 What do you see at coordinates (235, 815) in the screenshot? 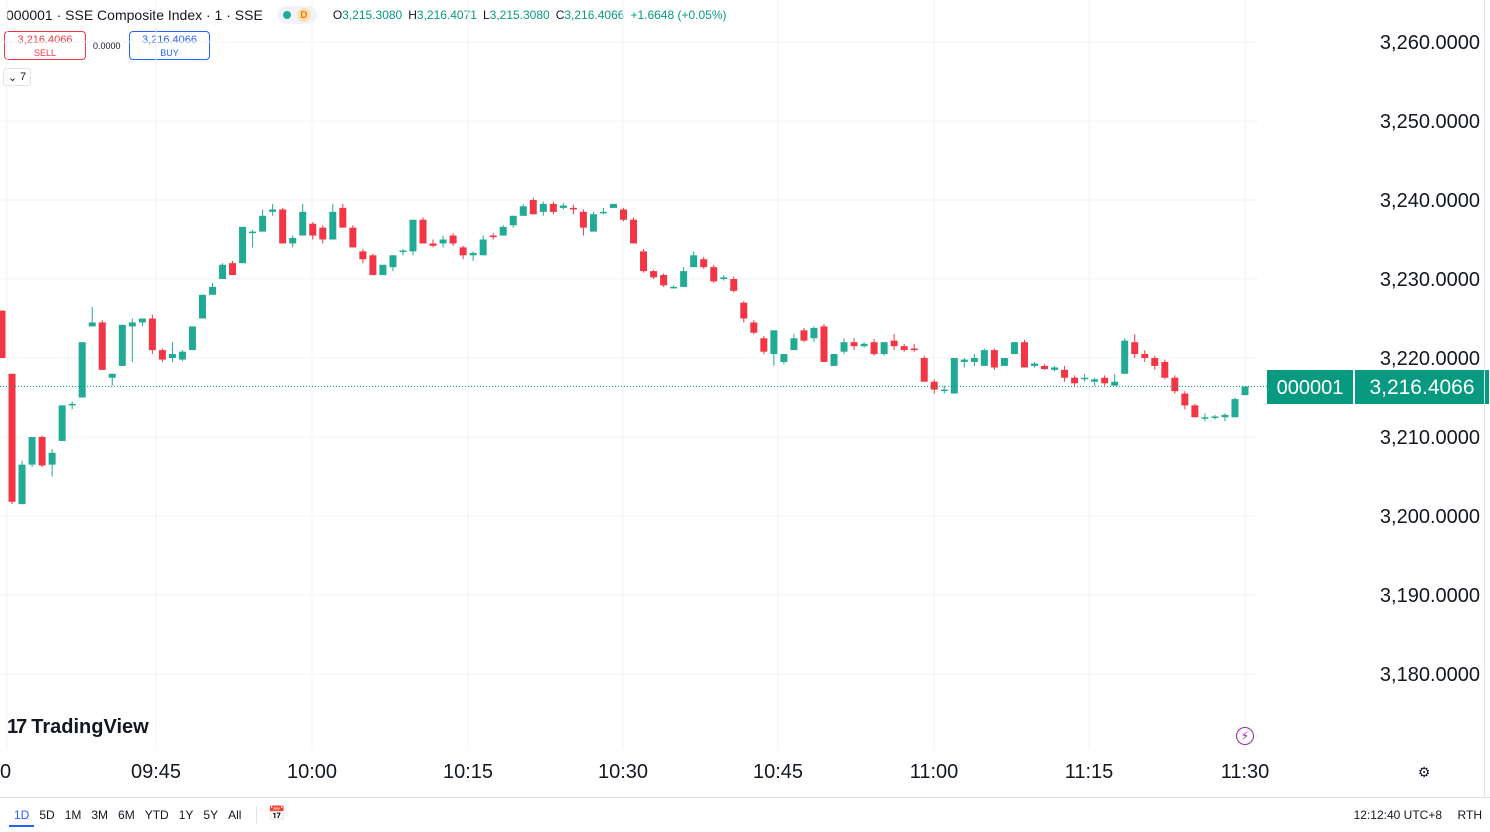
I see `range-button-all: All` at bounding box center [235, 815].